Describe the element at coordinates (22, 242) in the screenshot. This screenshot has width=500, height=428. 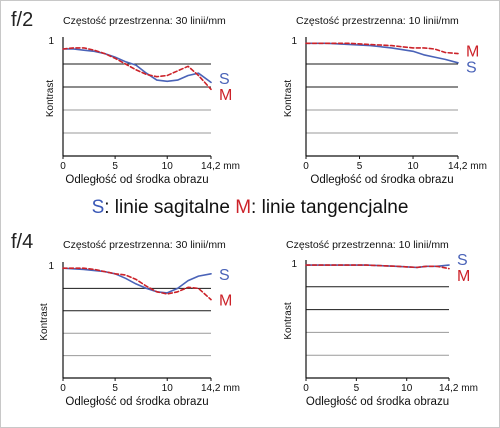
I see `aperture-label-f4: f/4` at that location.